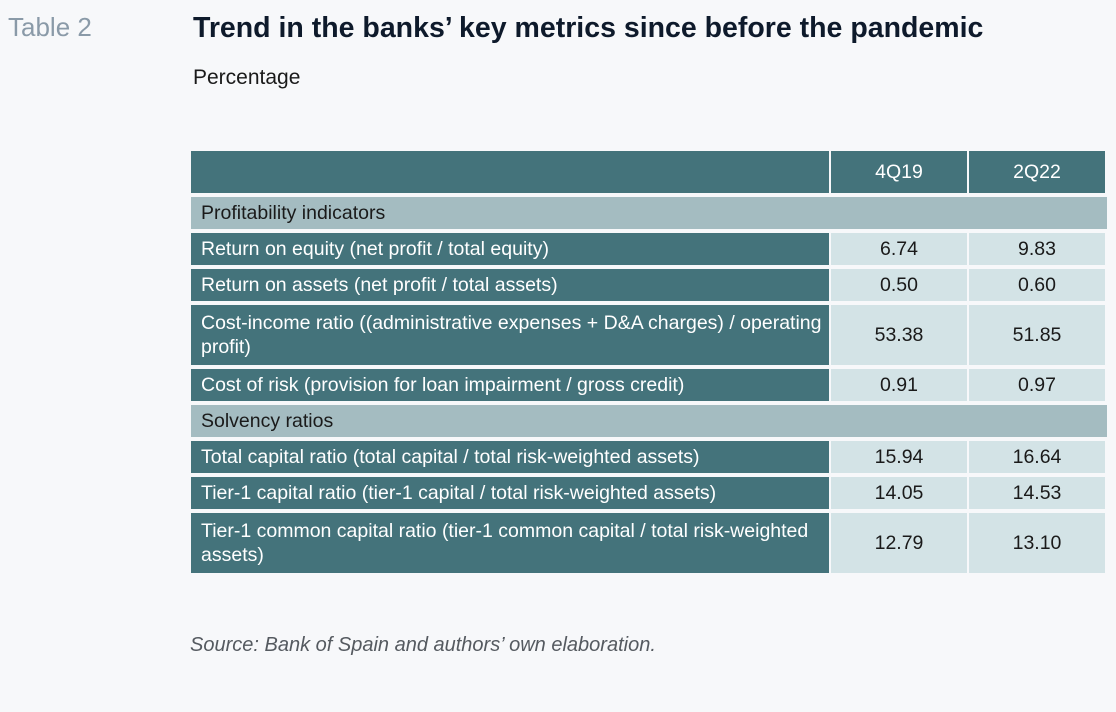 This screenshot has width=1116, height=712. Describe the element at coordinates (899, 385) in the screenshot. I see `value-cell: 0.91` at that location.